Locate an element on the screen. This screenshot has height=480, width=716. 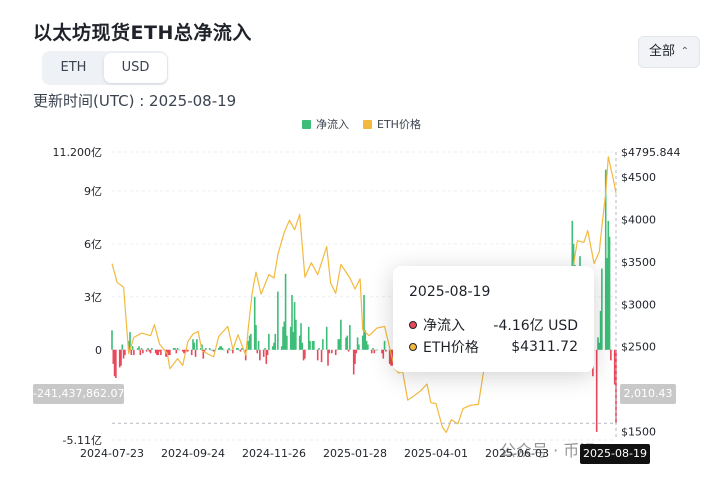
legend-item-inflow: 净流入 is located at coordinates (325, 124).